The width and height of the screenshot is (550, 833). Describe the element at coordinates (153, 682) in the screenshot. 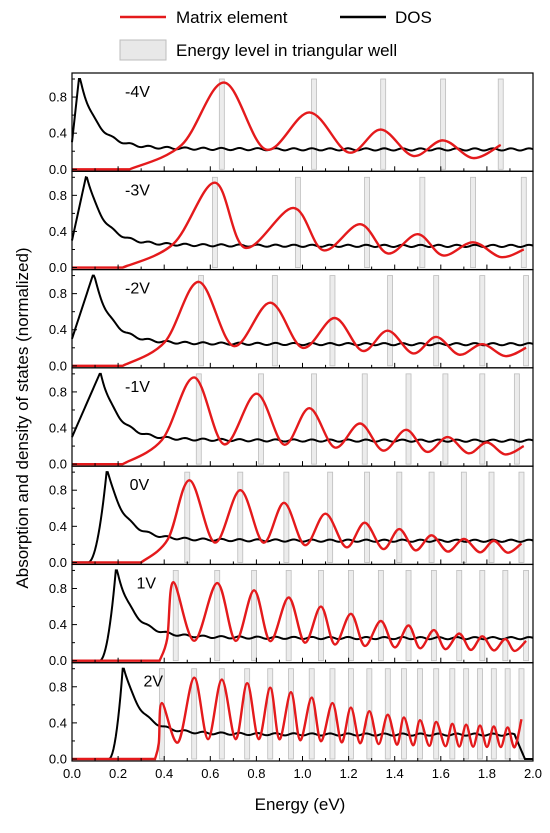

I see `panel-label: 2V` at that location.